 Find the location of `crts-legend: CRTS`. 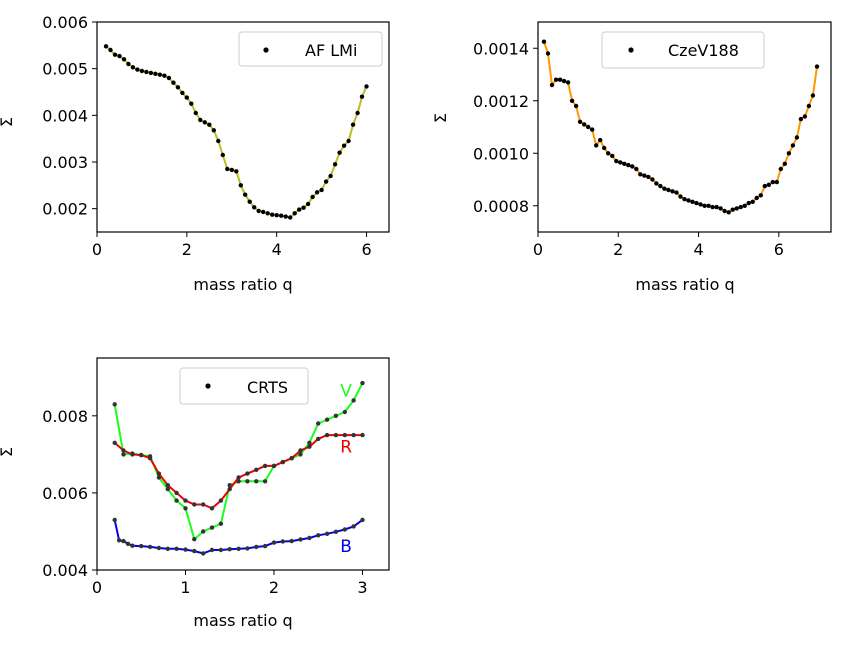

crts-legend: CRTS is located at coordinates (244, 386).